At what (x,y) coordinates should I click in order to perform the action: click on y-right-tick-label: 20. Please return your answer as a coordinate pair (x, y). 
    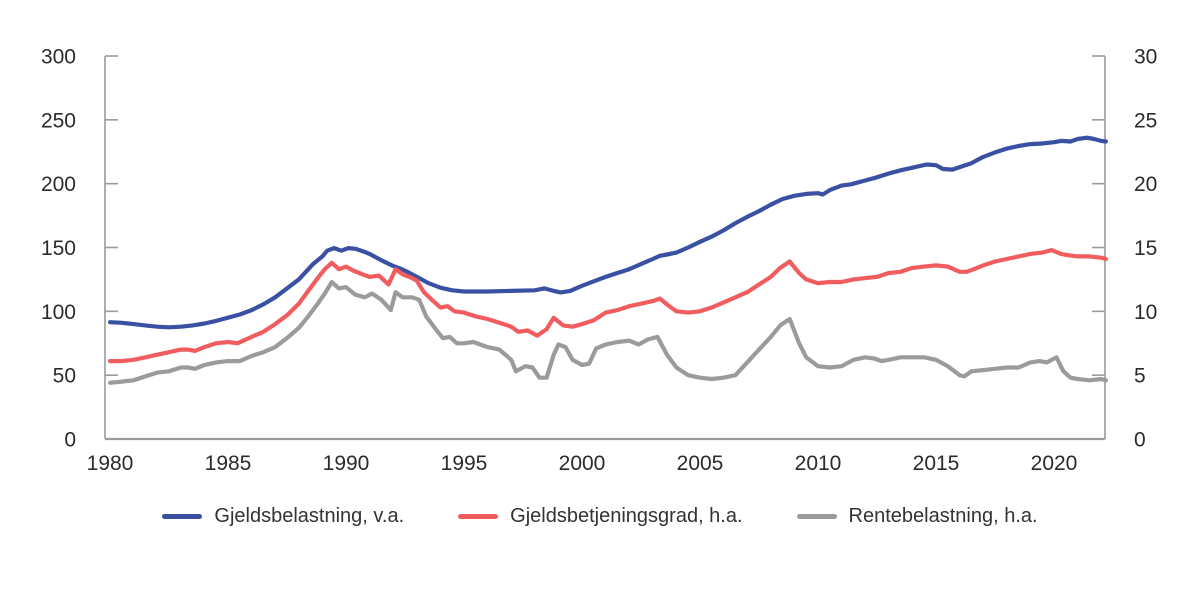
    Looking at the image, I should click on (1145, 184).